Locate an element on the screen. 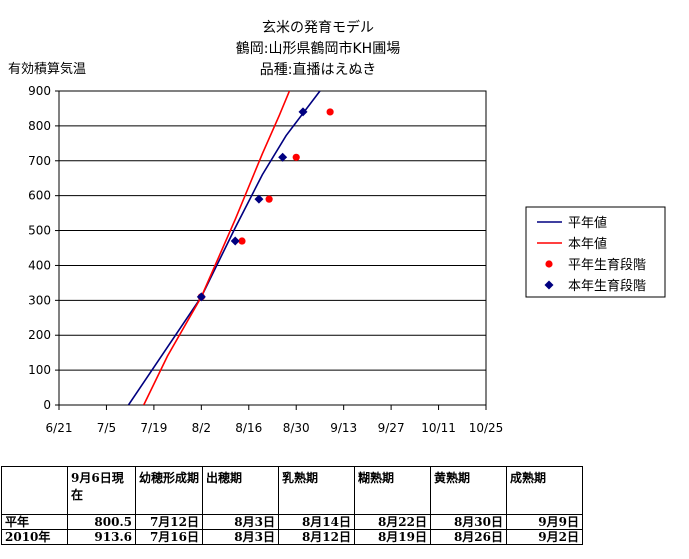 The image size is (689, 559). legend-circle-swatch is located at coordinates (549, 264).